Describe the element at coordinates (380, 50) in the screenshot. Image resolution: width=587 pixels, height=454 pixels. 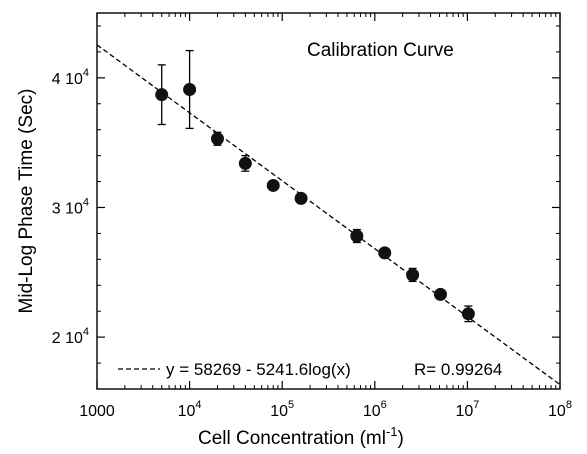
I see `chart-title: Calibration Curve` at that location.